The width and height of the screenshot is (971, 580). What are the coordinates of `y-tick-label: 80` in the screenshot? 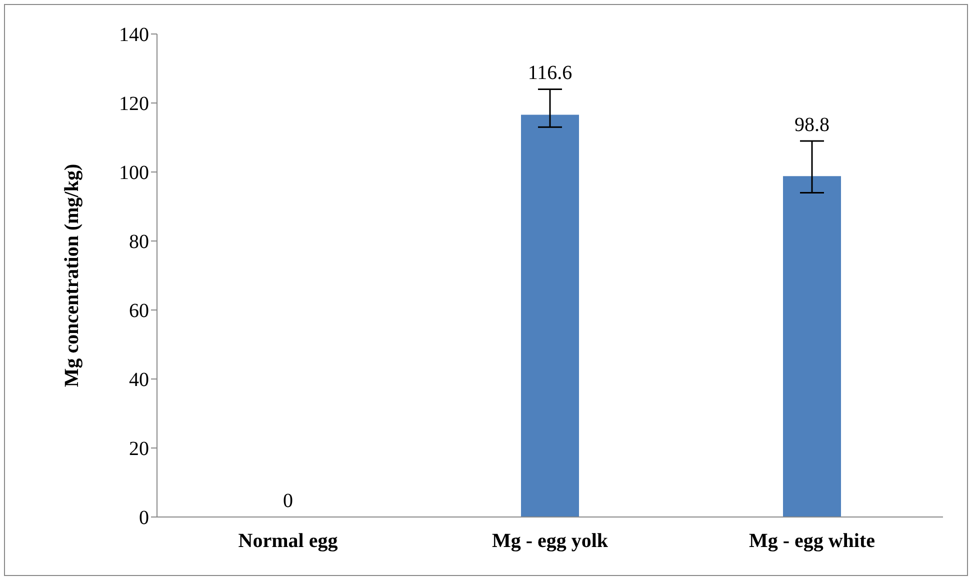 It's located at (139, 242).